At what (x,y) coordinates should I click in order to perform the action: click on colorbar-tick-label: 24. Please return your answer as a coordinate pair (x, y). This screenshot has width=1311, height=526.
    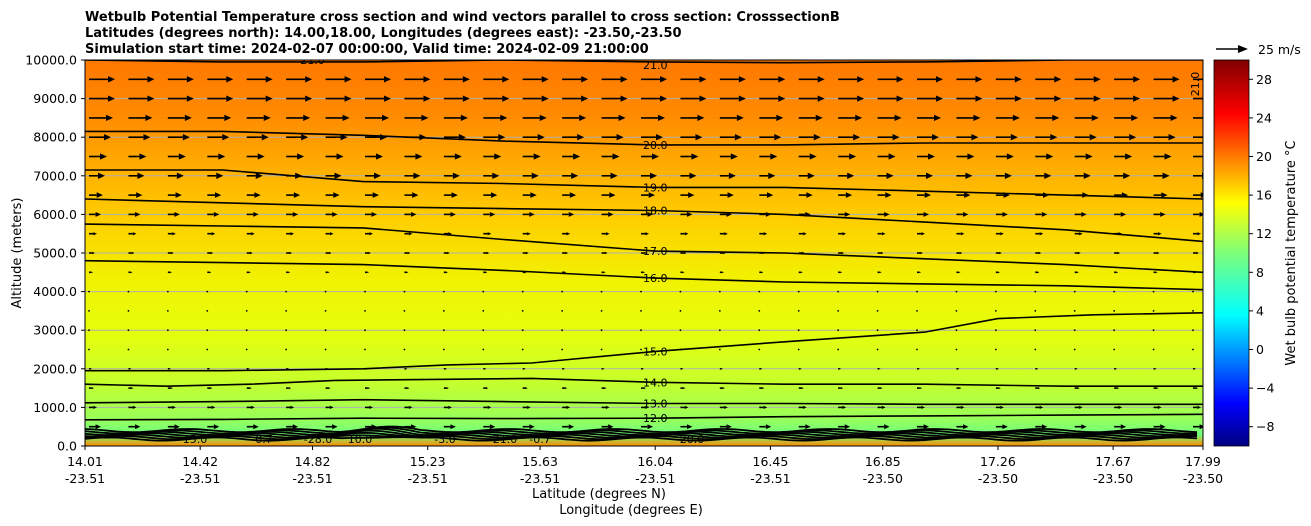
    Looking at the image, I should click on (1264, 117).